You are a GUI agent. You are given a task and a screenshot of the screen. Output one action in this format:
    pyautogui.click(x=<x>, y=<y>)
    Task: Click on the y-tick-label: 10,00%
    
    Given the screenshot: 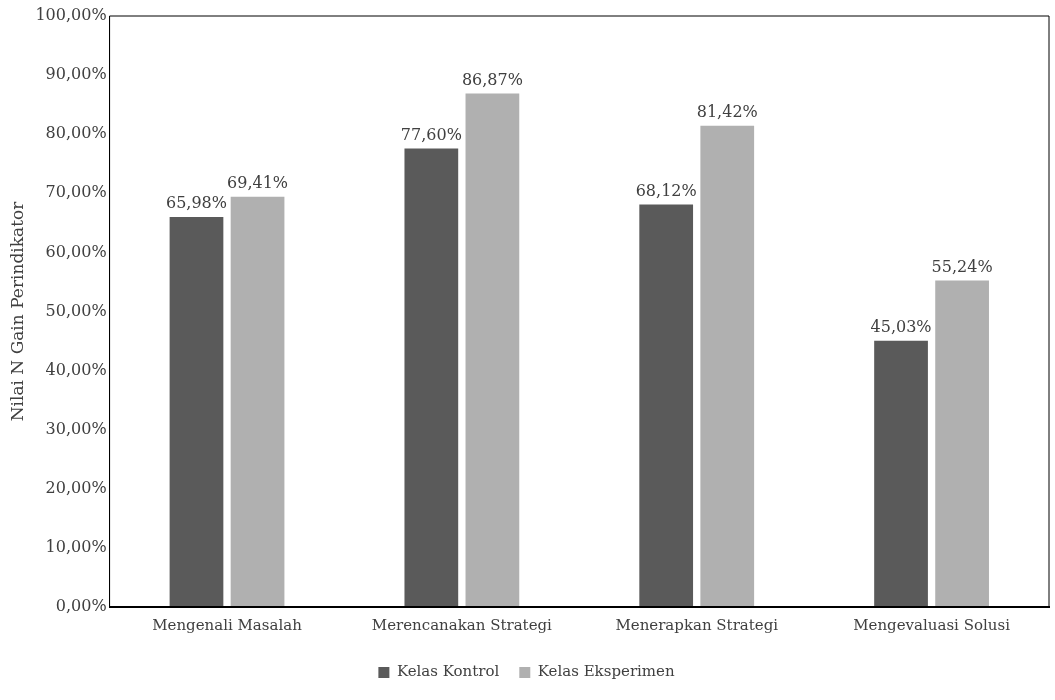 What is the action you would take?
    pyautogui.click(x=76, y=547)
    